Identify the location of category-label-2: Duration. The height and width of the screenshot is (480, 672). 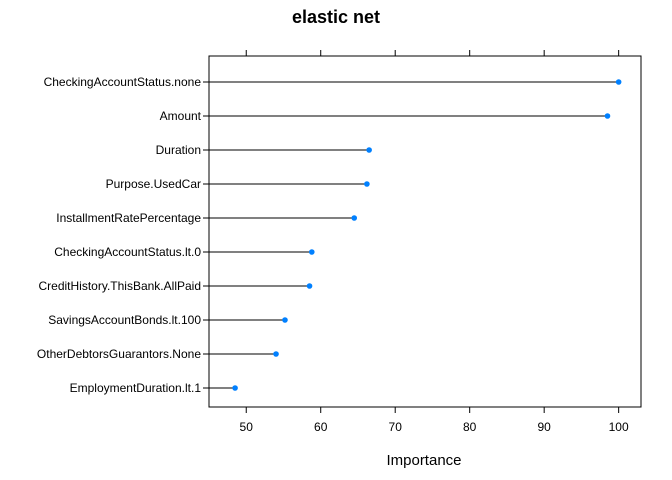
(178, 150).